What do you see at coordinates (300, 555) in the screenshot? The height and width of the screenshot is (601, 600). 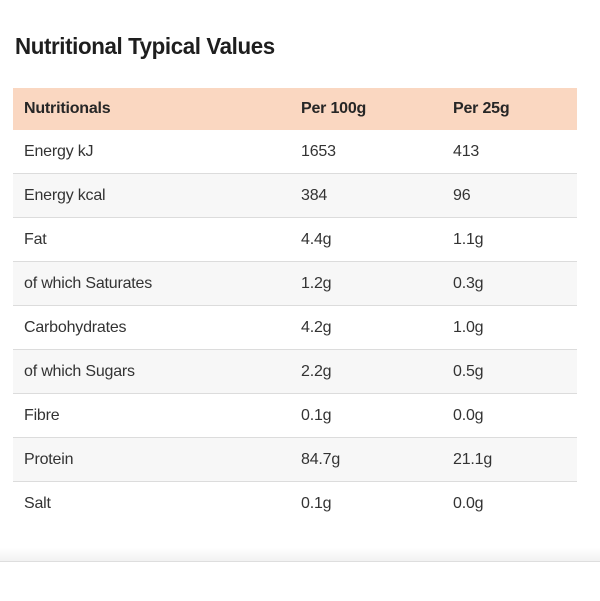 I see `section-divider` at bounding box center [300, 555].